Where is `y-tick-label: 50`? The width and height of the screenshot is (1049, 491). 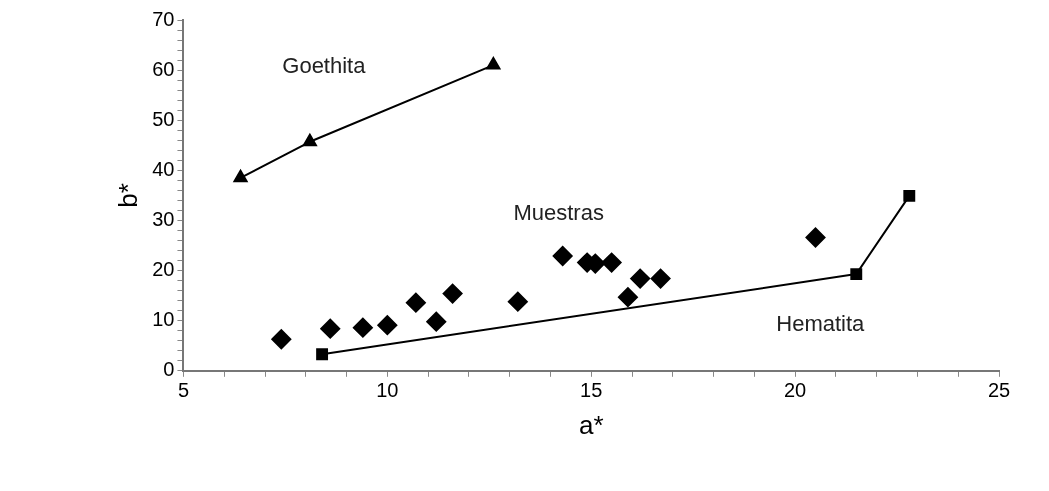 y-tick-label: 50 is located at coordinates (163, 118).